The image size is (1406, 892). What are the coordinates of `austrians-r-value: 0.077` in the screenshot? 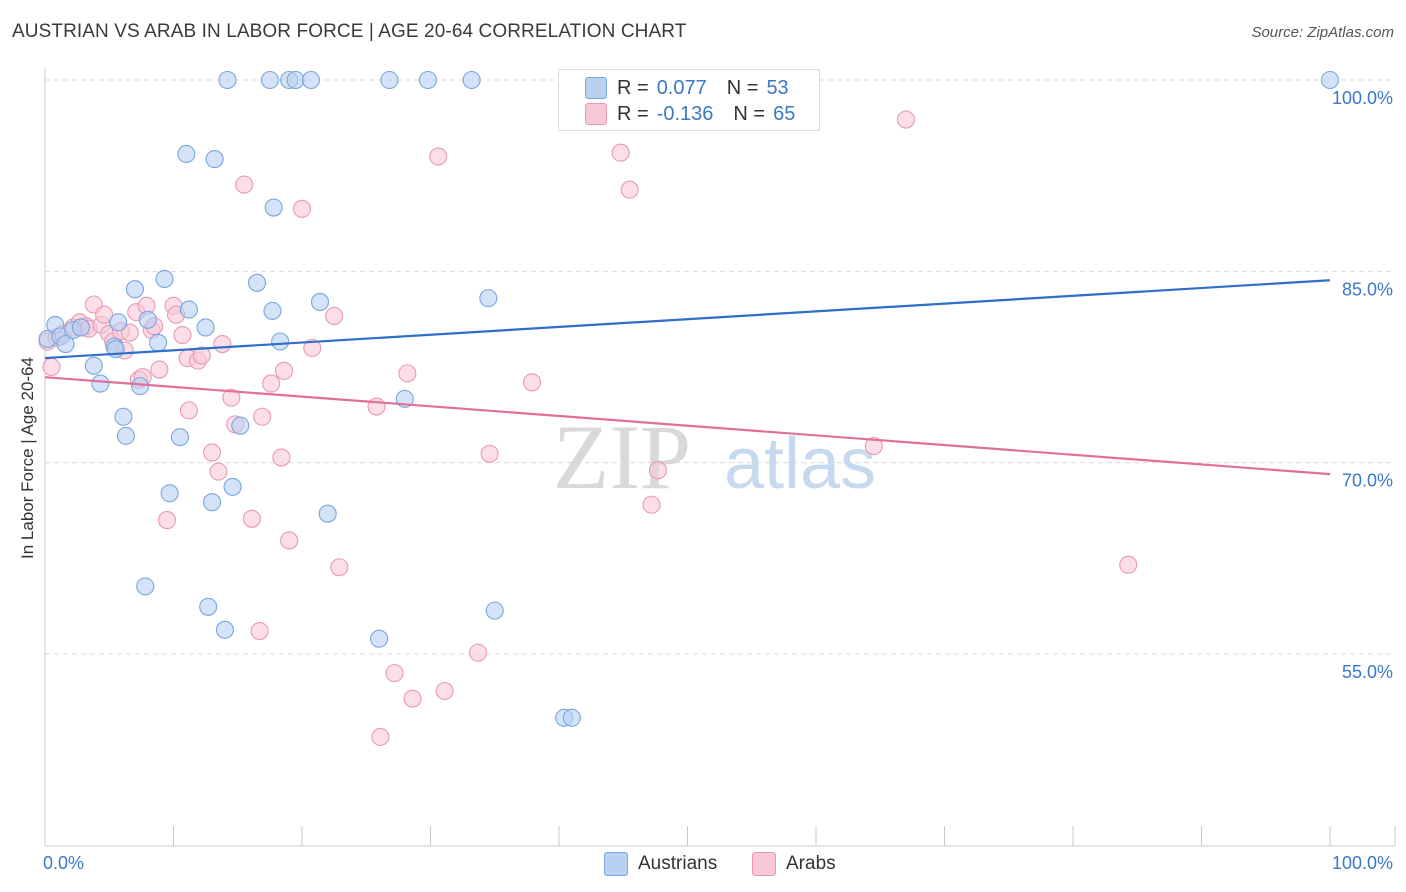 It's located at (681, 87).